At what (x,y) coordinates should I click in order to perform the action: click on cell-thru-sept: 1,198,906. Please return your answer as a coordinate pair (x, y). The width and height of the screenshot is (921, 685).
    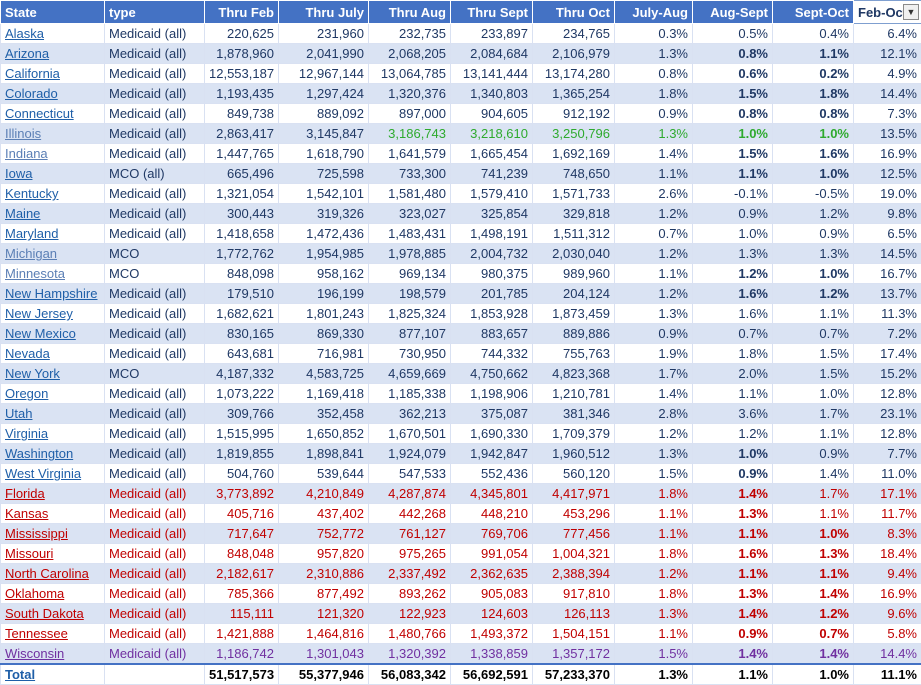
    Looking at the image, I should click on (491, 393).